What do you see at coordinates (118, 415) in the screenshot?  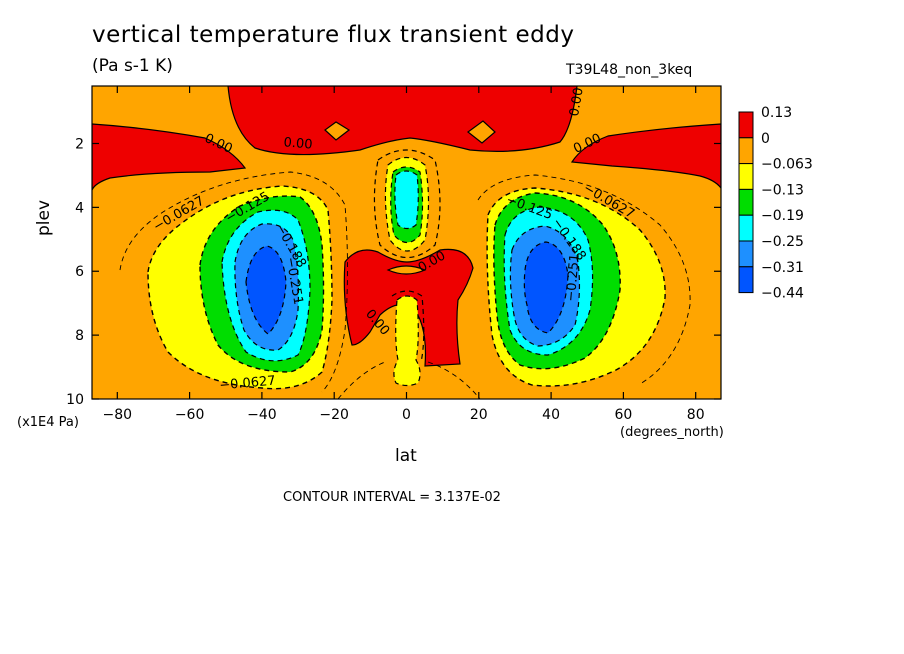 I see `x-tick-label: −80` at bounding box center [118, 415].